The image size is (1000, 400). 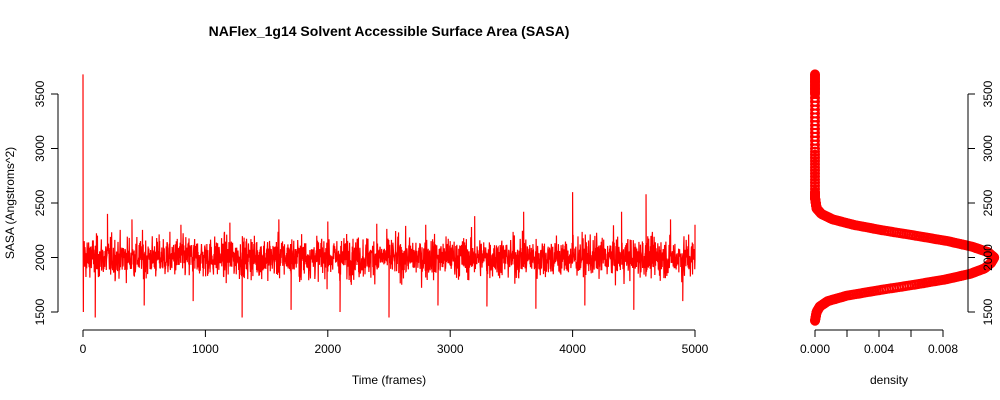 What do you see at coordinates (988, 93) in the screenshot?
I see `density-y-tick-label: 3500` at bounding box center [988, 93].